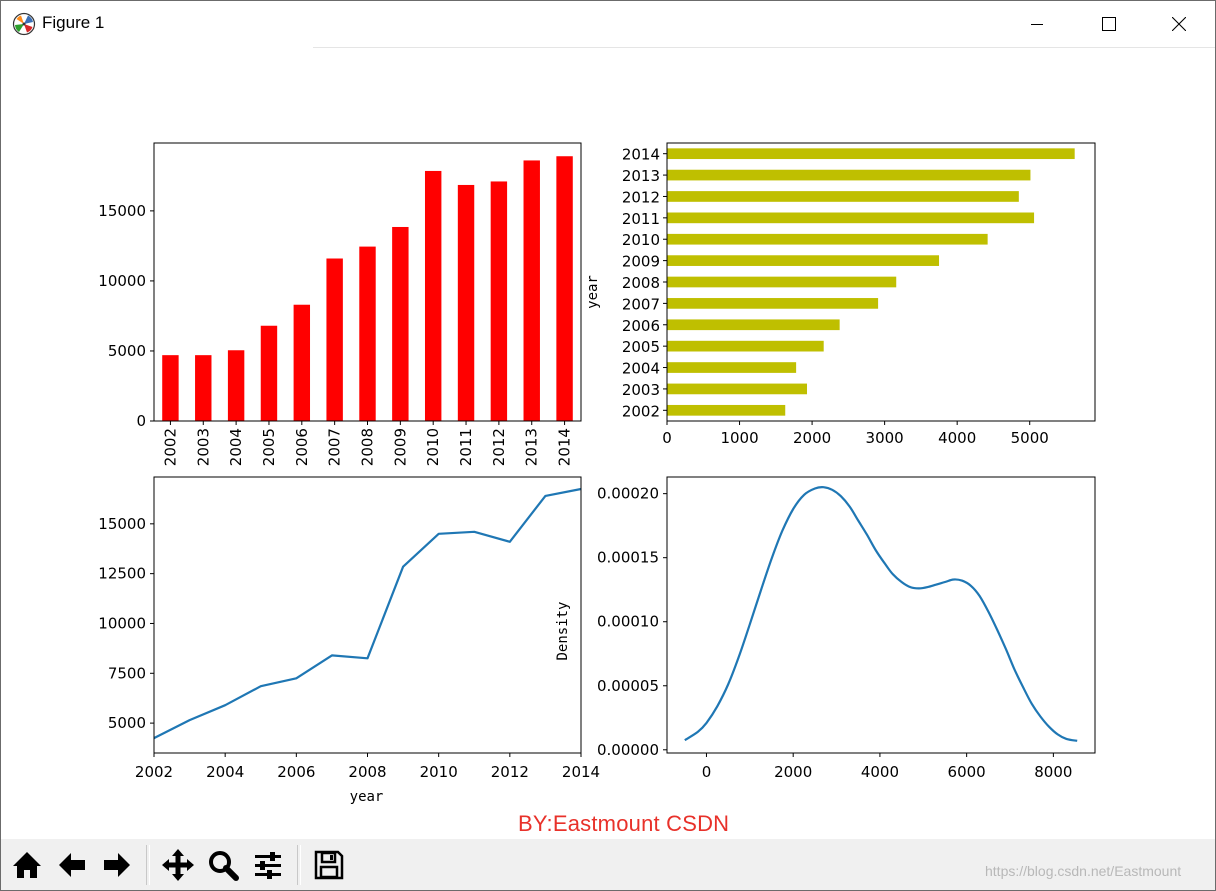  I want to click on y-tick-label: 2006, so click(641, 326).